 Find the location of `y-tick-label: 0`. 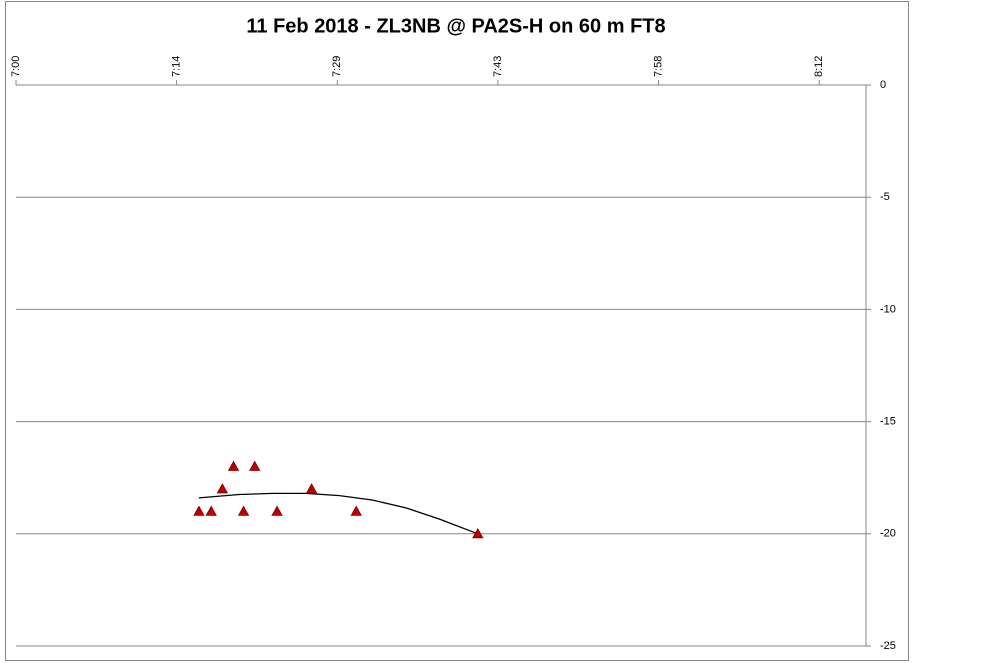

y-tick-label: 0 is located at coordinates (883, 85).